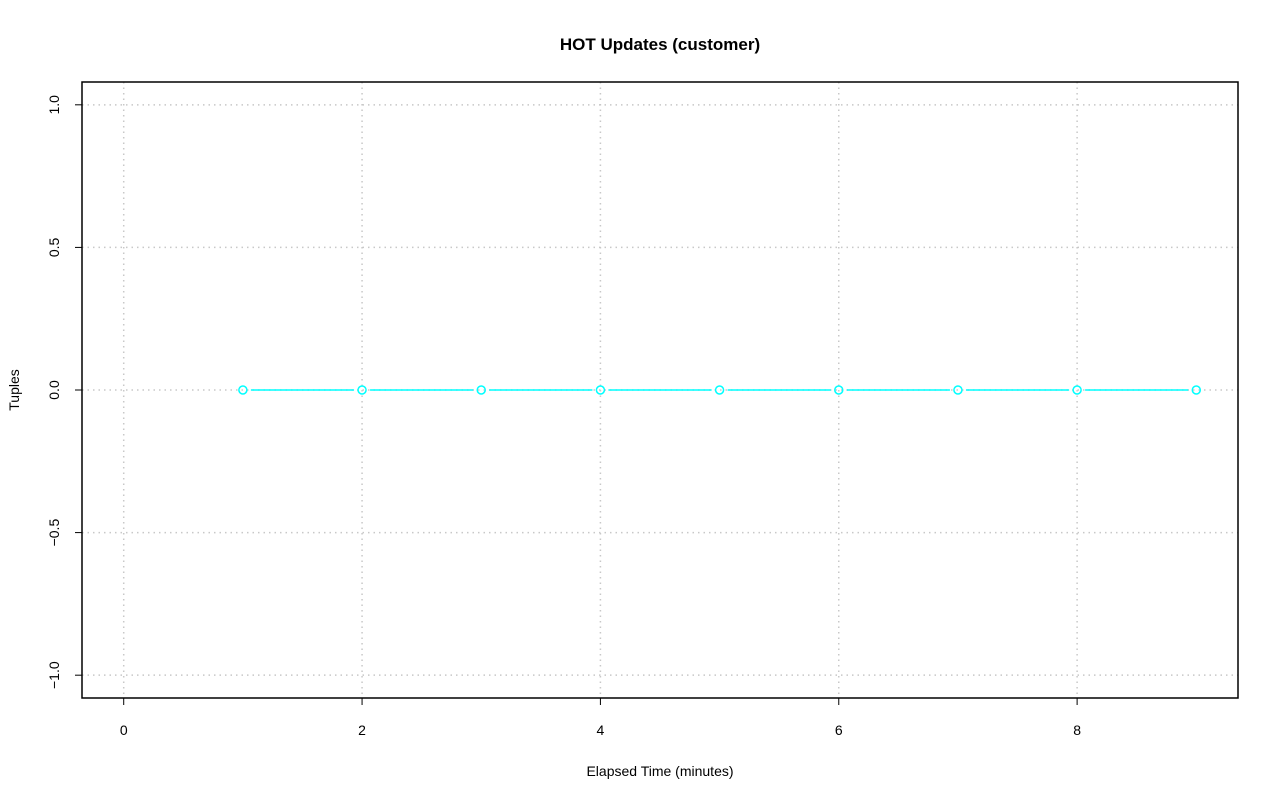 Image resolution: width=1280 pixels, height=806 pixels. Describe the element at coordinates (1077, 730) in the screenshot. I see `x-tick-label: 8` at that location.